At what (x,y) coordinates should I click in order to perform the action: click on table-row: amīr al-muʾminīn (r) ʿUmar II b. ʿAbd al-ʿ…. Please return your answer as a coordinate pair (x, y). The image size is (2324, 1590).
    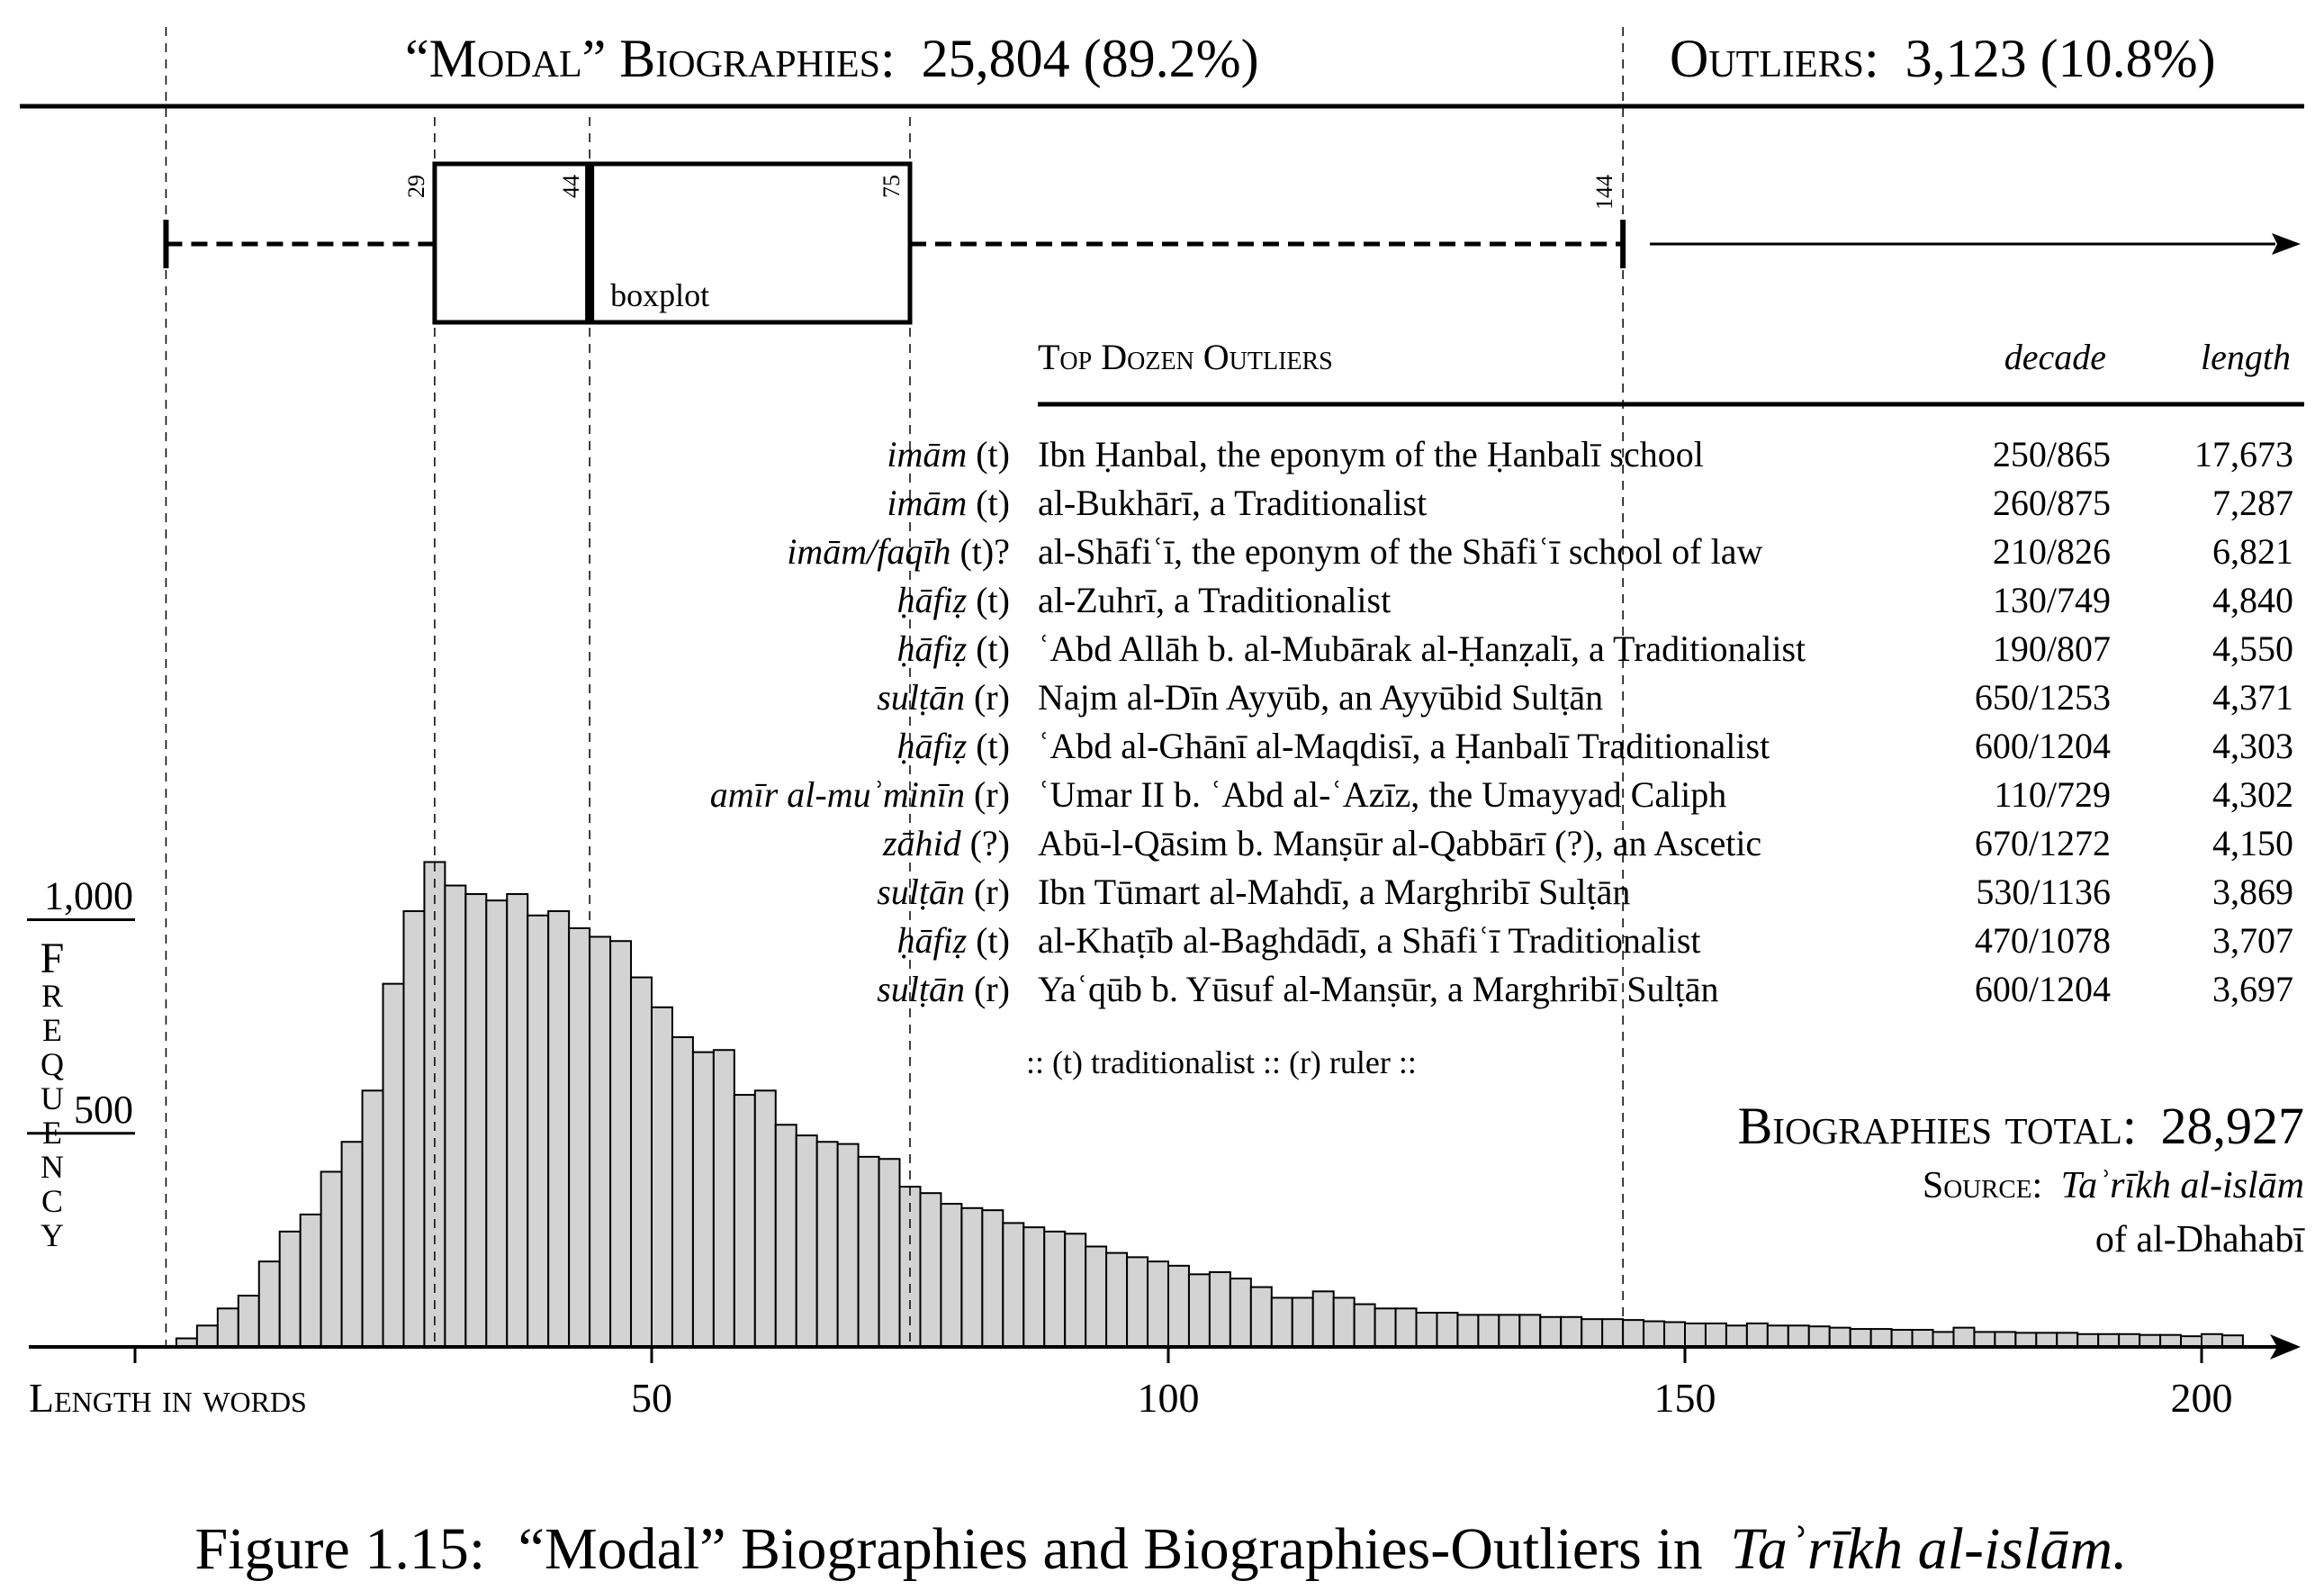
    Looking at the image, I should click on (1501, 794).